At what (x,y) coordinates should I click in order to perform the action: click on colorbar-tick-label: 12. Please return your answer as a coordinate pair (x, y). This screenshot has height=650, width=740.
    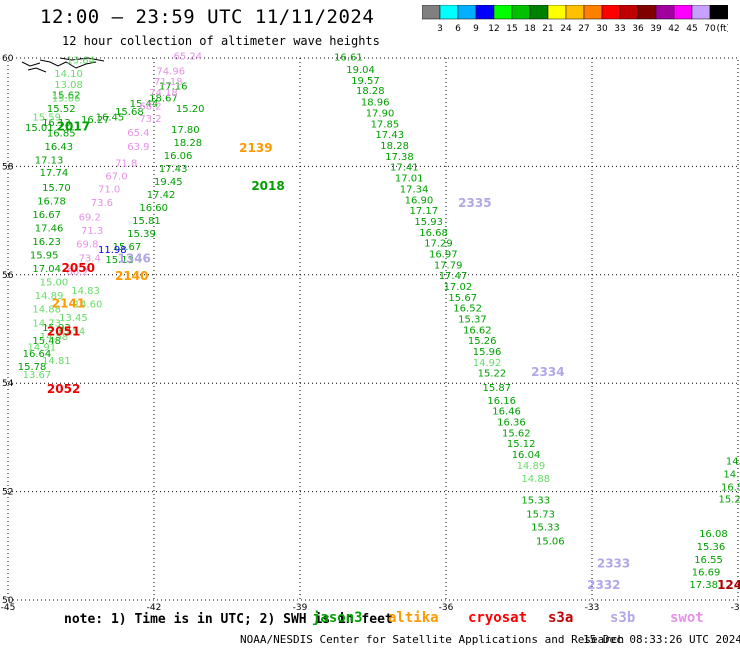
    Looking at the image, I should click on (493, 28).